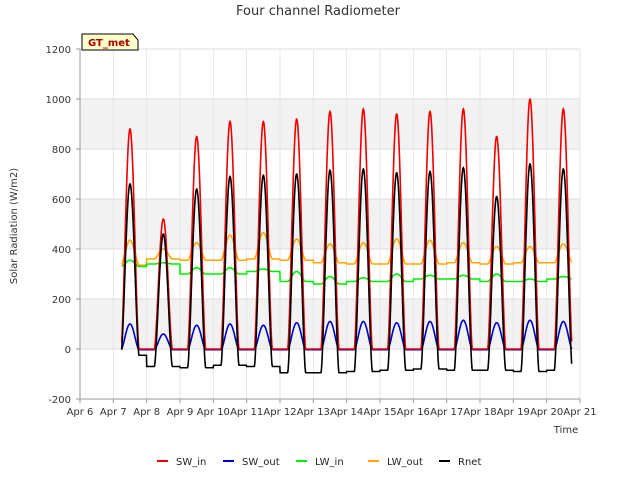 This screenshot has width=640, height=480. I want to click on y-tick-label: 800, so click(61, 150).